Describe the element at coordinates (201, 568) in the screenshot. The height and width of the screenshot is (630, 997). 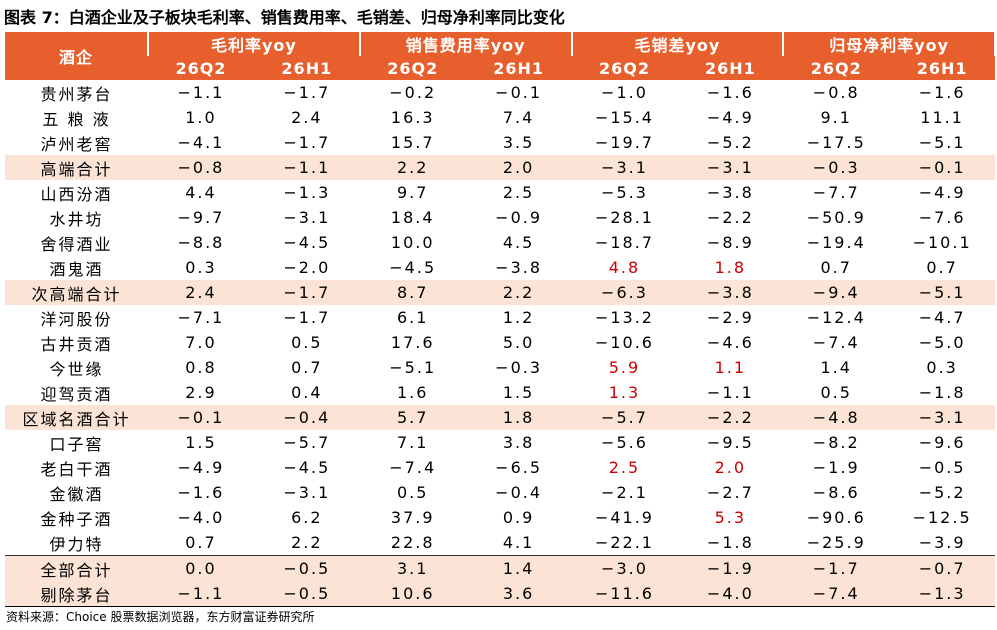
I see `value-cell: 0.0` at that location.